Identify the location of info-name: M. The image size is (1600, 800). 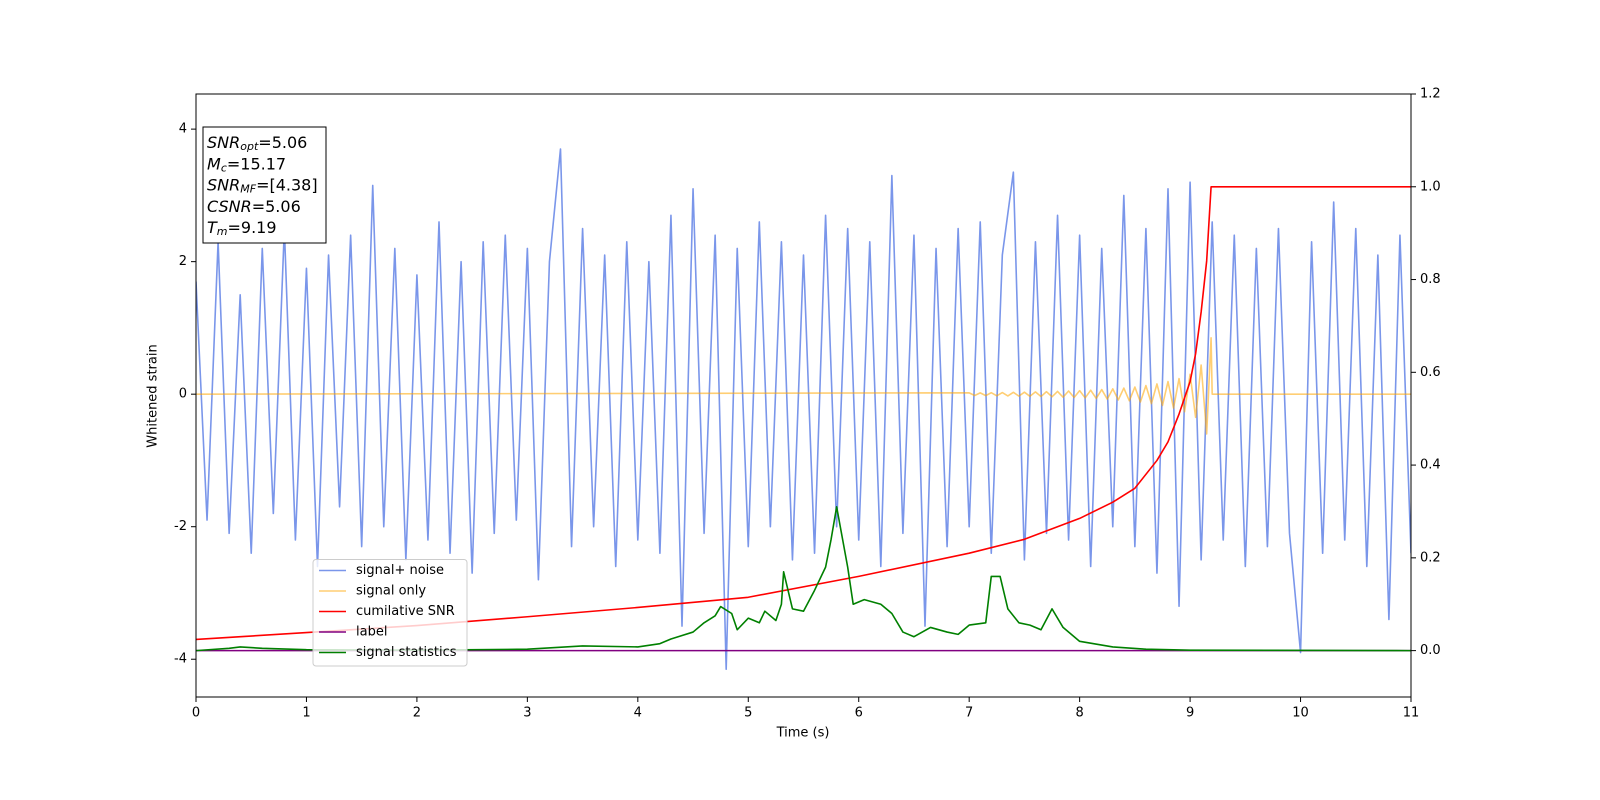
(214, 163).